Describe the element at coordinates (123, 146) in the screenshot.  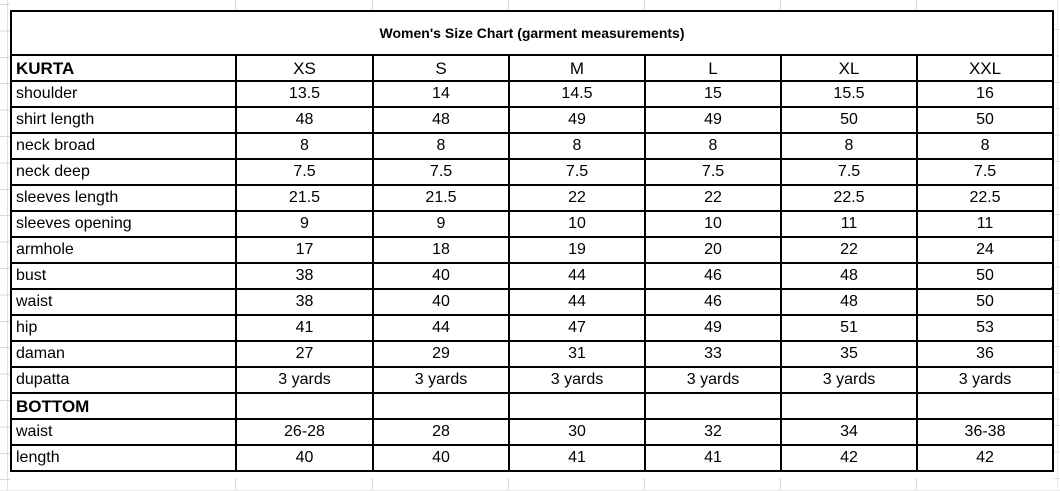
I see `row-label-cell: neck broad` at that location.